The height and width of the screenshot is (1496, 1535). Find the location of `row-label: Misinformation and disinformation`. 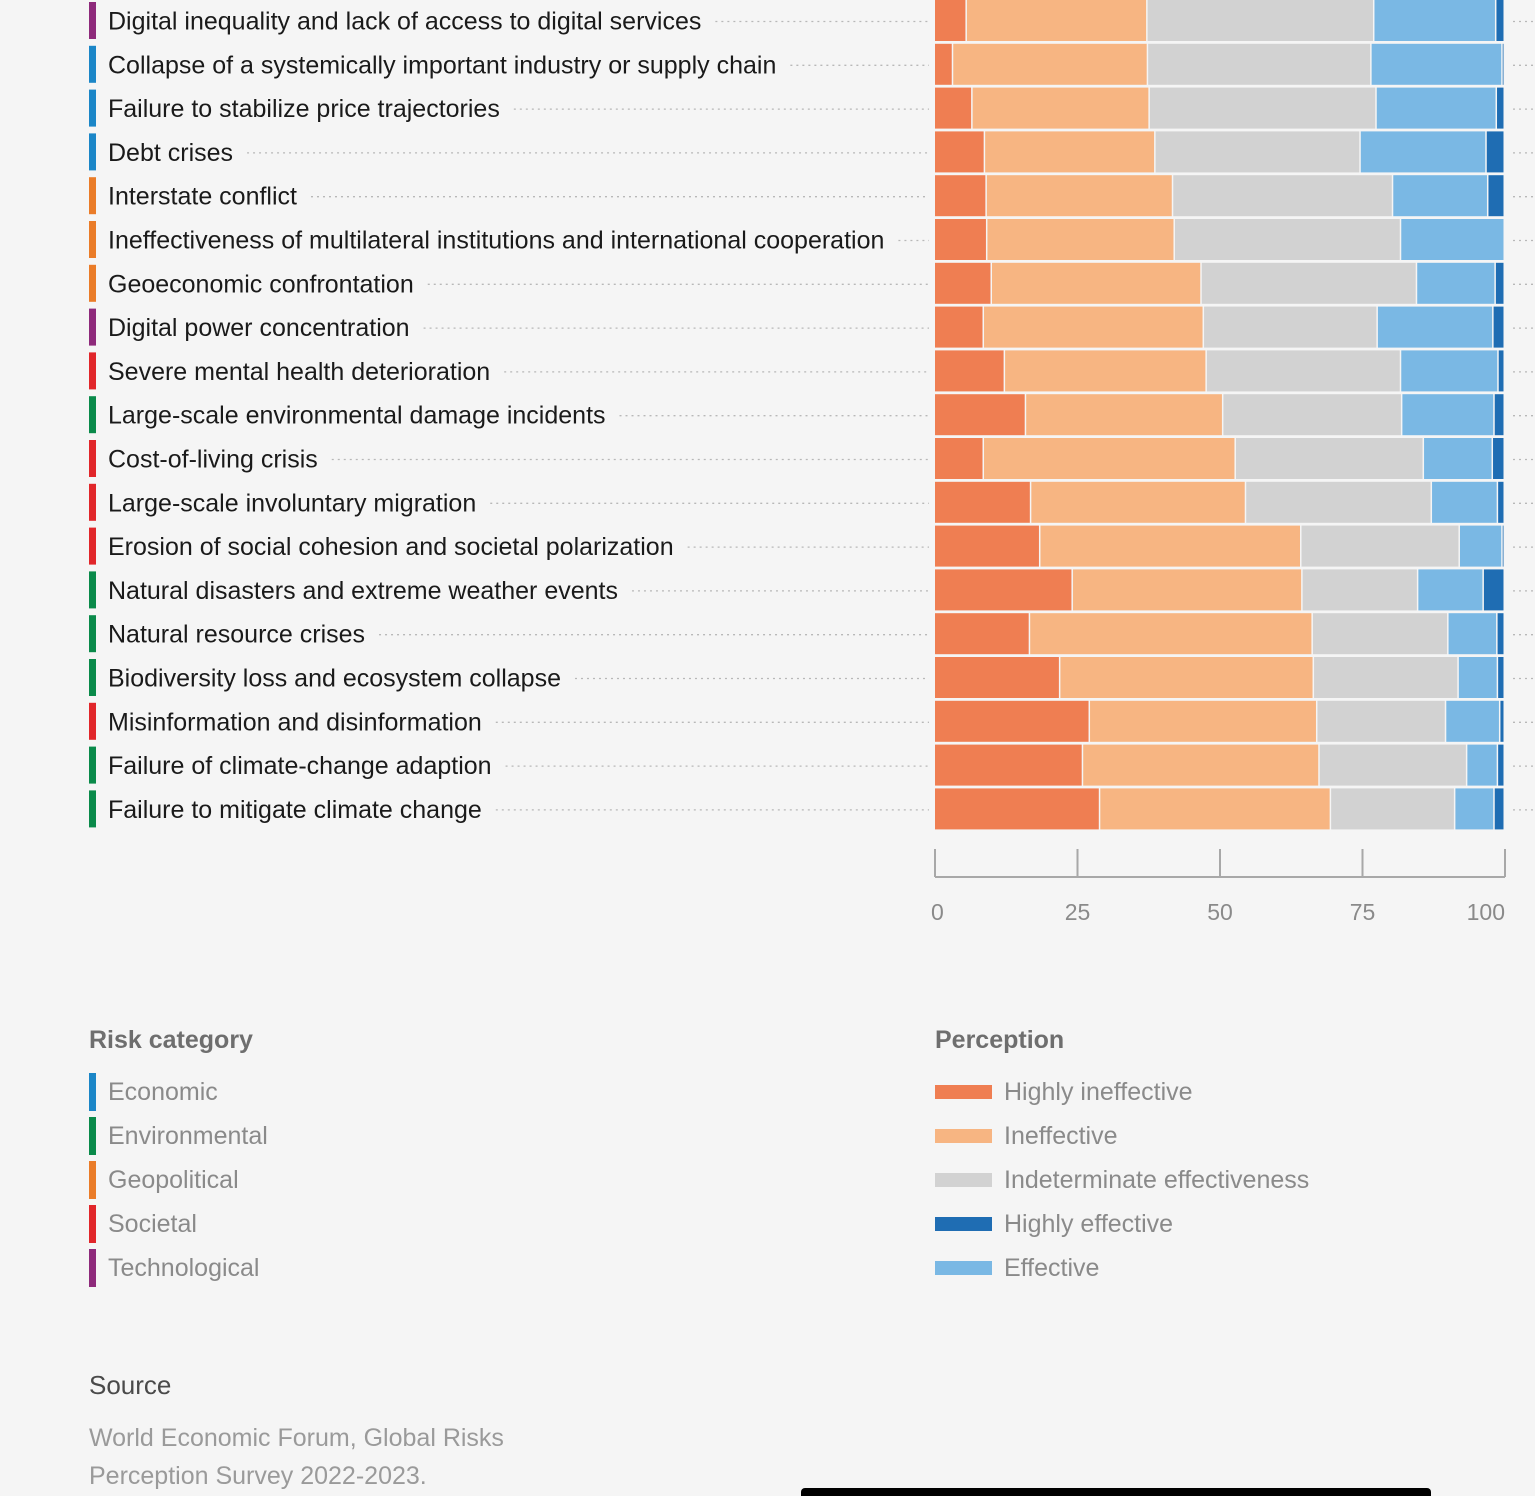

row-label: Misinformation and disinformation is located at coordinates (295, 722).